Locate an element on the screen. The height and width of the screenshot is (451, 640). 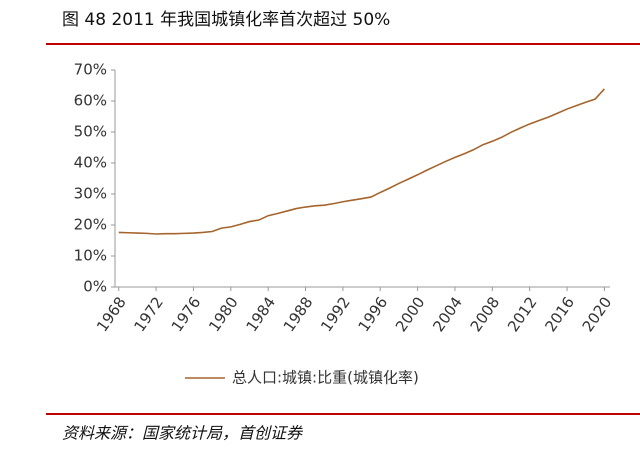
y-tick-label: 70% is located at coordinates (90, 70).